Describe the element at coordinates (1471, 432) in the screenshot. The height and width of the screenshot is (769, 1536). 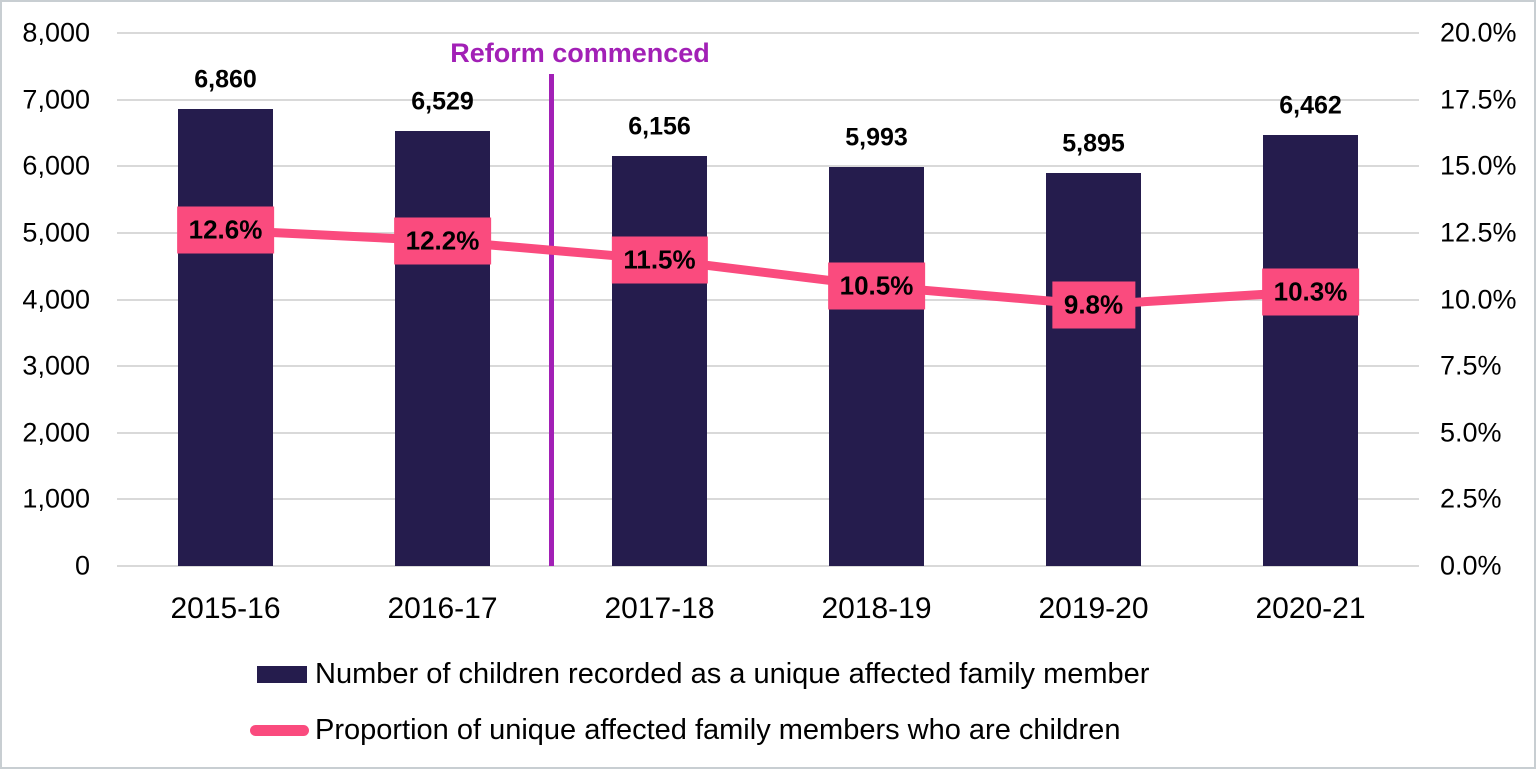
I see `y-axis-right-tick: 5.0%` at that location.